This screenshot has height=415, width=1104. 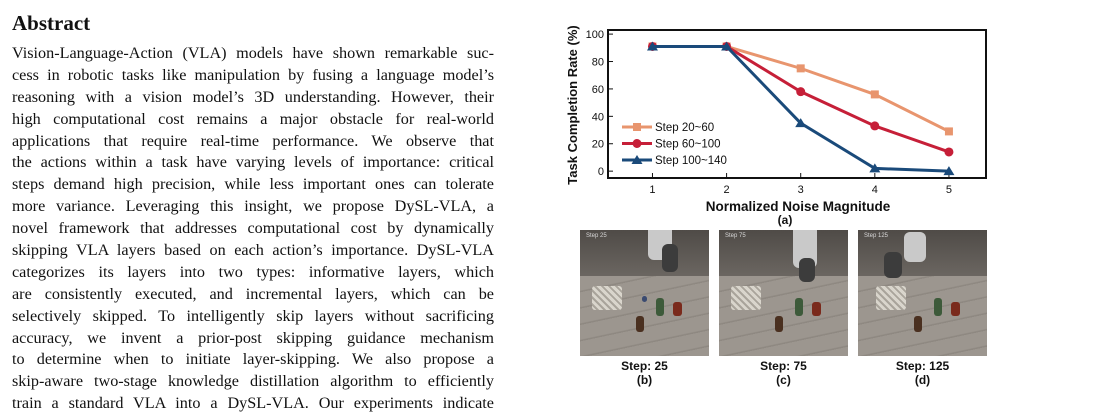 I want to click on sim-panel-b: Step 25, so click(x=644, y=293).